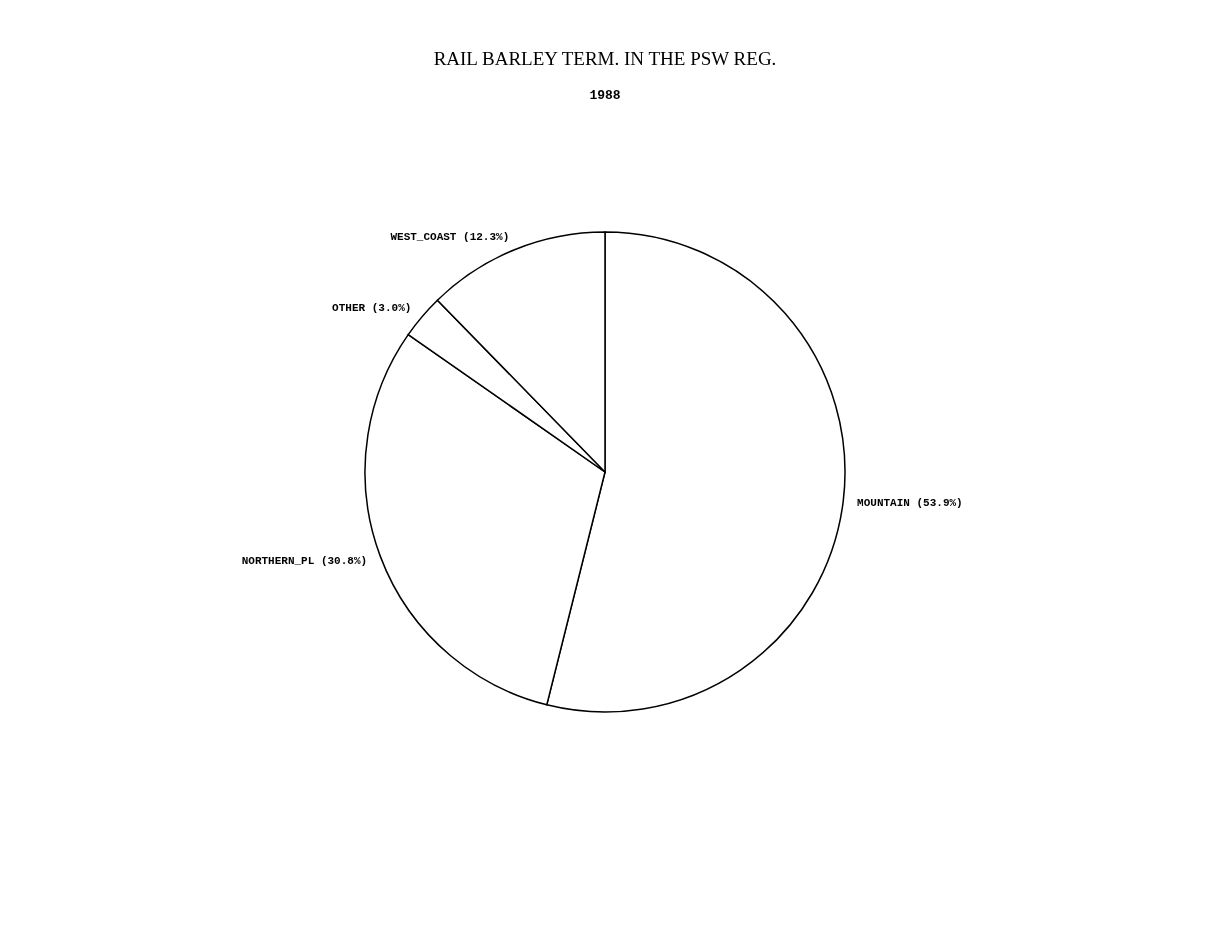  I want to click on slice-label: NORTHERN_PL (30.8%), so click(304, 561).